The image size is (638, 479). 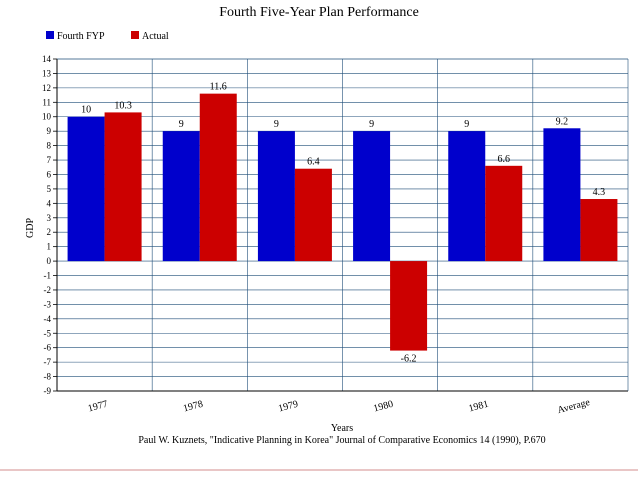 I want to click on y-tick-label: 12, so click(x=46, y=88).